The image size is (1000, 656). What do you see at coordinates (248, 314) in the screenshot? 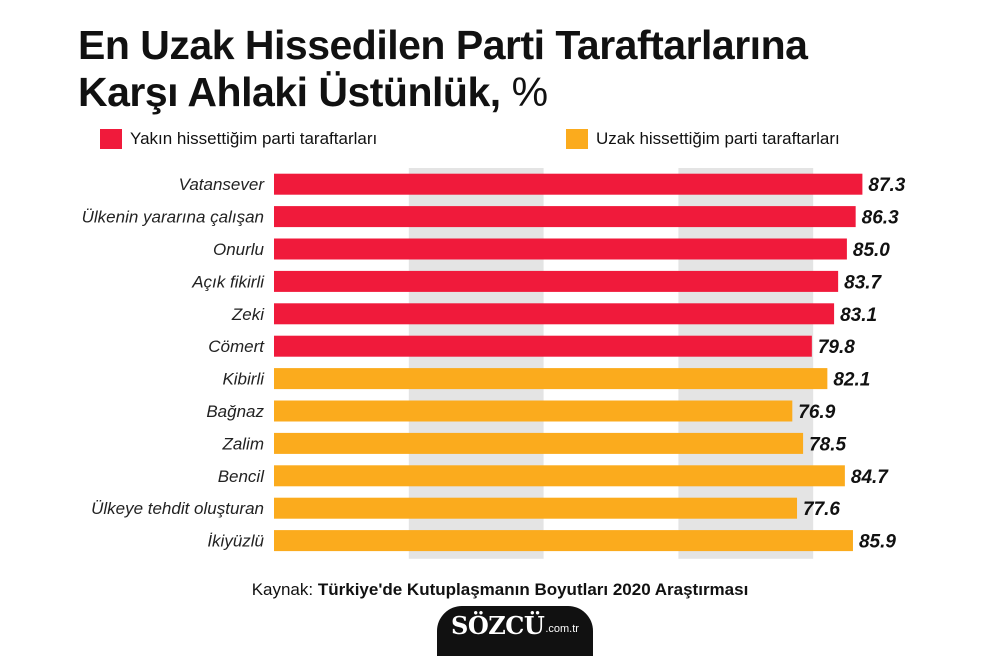
I see `category-label: Zeki` at bounding box center [248, 314].